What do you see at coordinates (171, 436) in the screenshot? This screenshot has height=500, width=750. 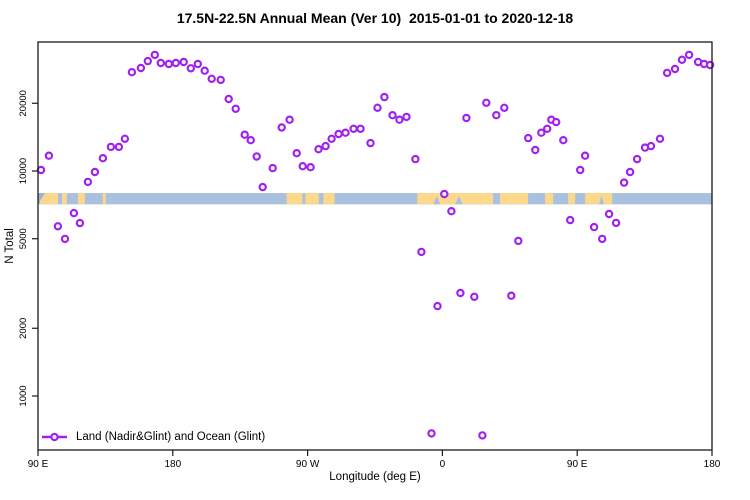 I see `legend-label: Land (Nadir&Glint) and Ocean (Glint)` at bounding box center [171, 436].